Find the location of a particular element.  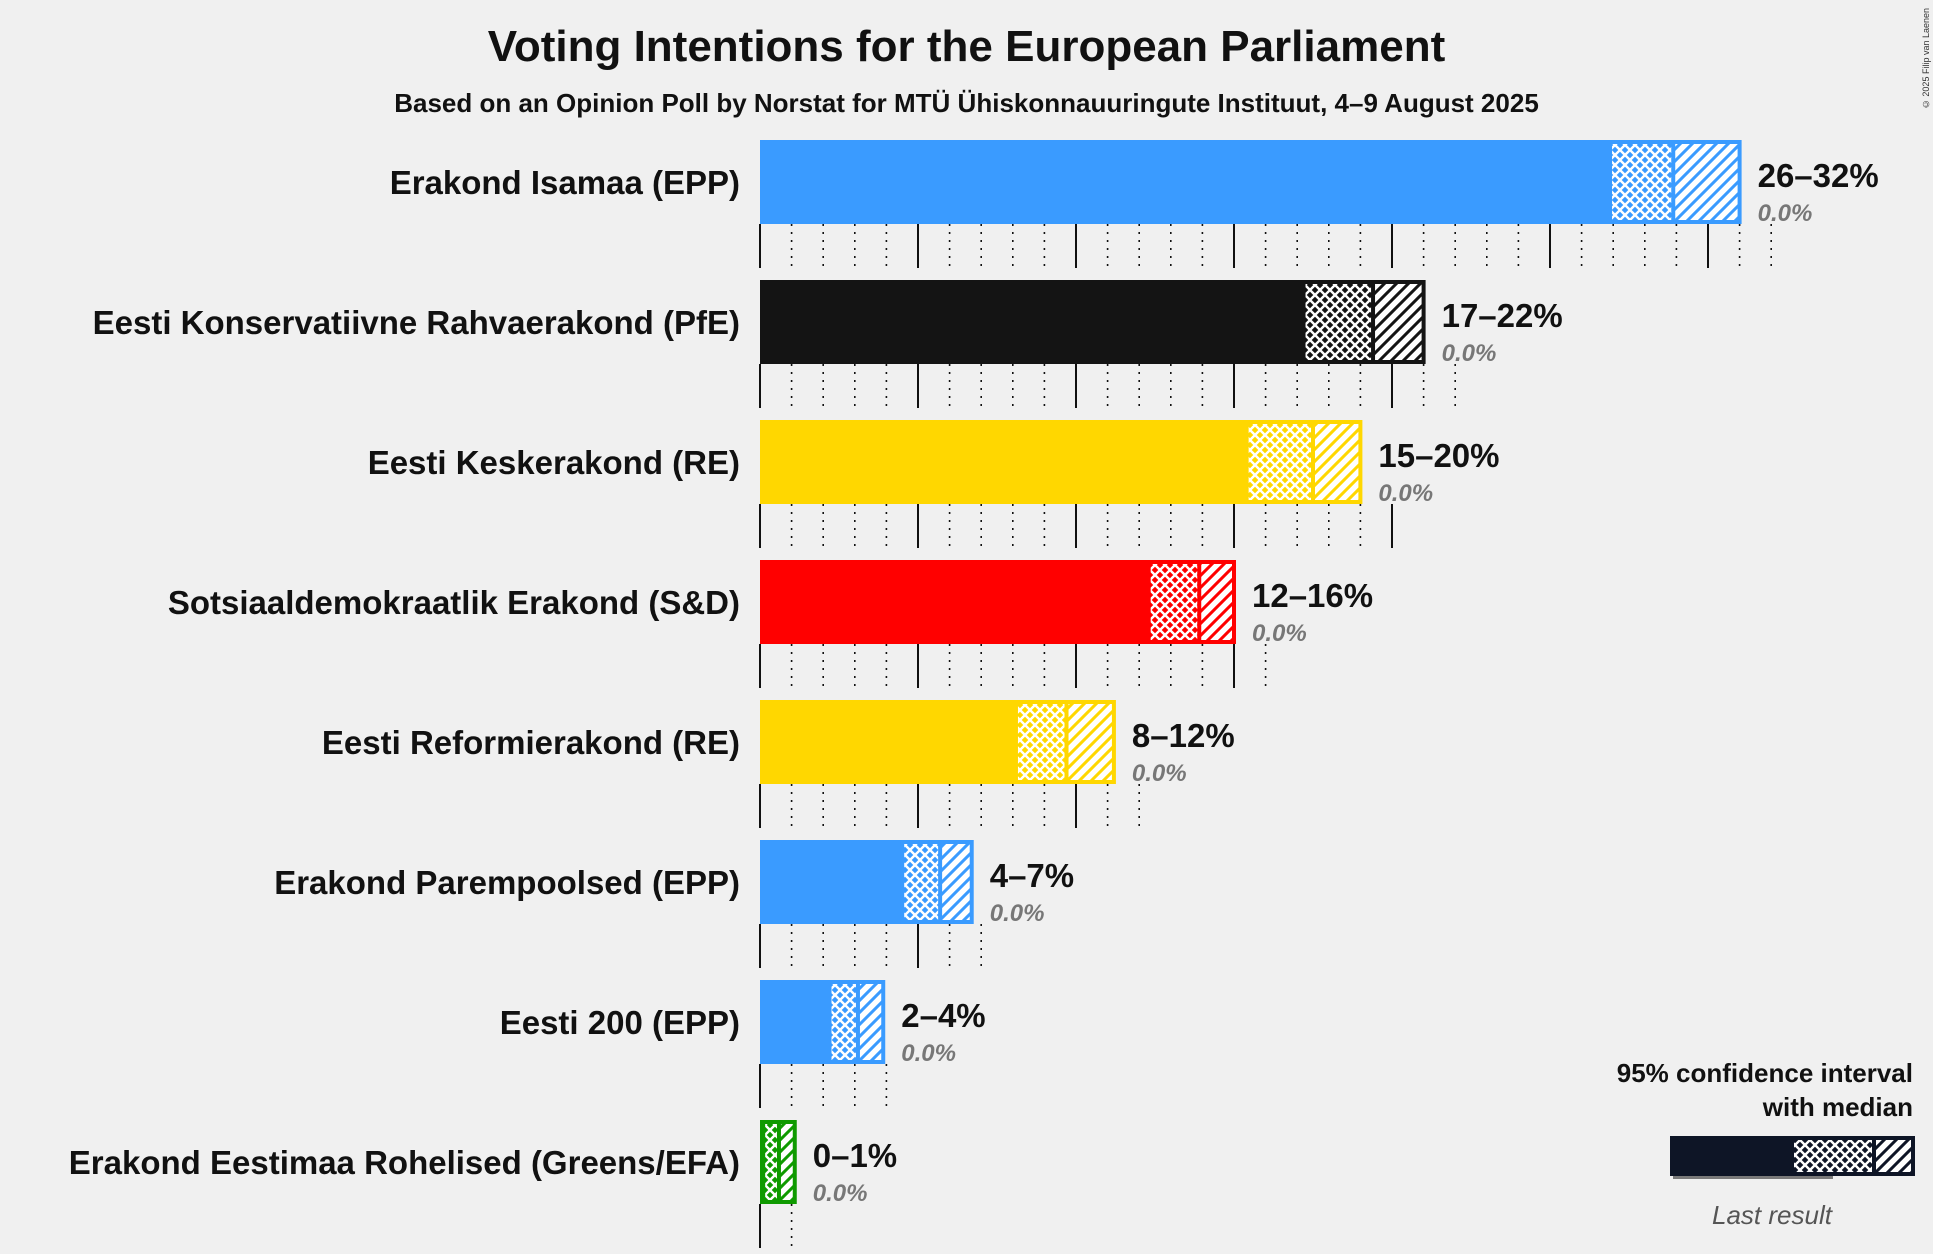

range-label: 8–12% is located at coordinates (1183, 735).